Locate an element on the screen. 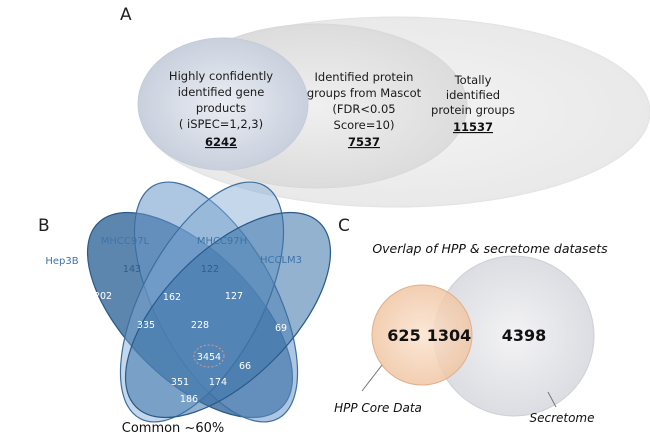 The image size is (650, 447). region-all: 3454 is located at coordinates (209, 357).